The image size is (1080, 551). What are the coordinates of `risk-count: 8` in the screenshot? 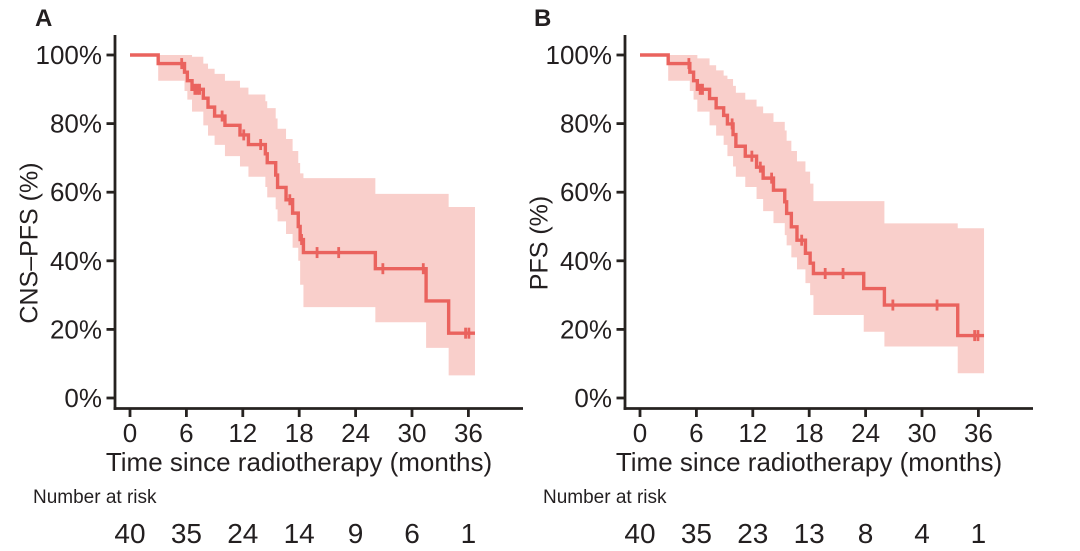 It's located at (865, 533).